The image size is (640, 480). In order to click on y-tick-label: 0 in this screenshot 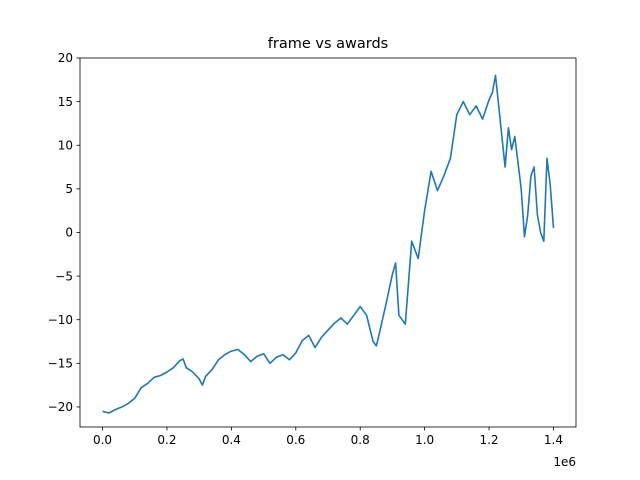, I will do `click(69, 233)`.